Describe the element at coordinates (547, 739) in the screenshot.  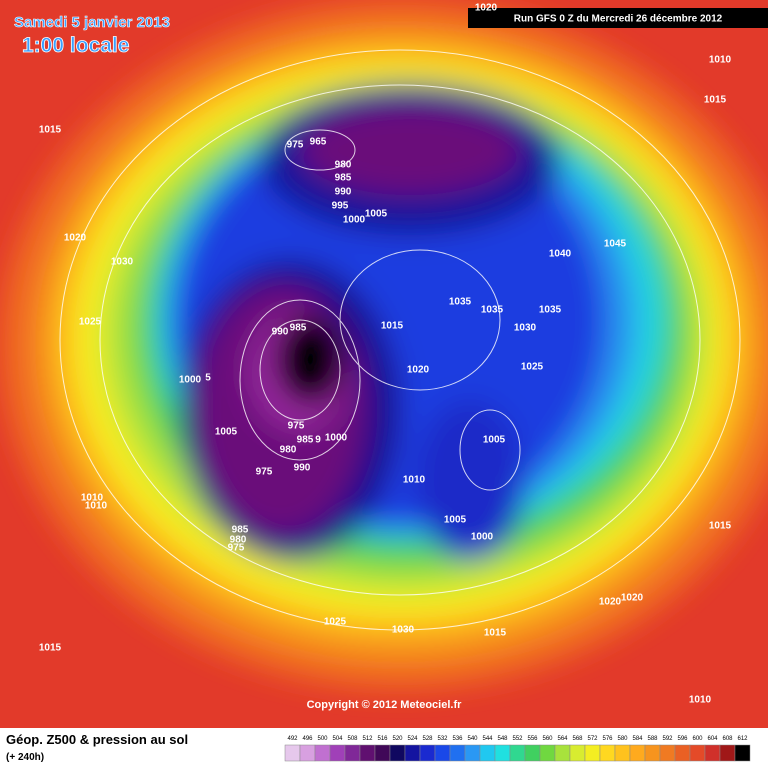
I see `legend-label: 560` at that location.